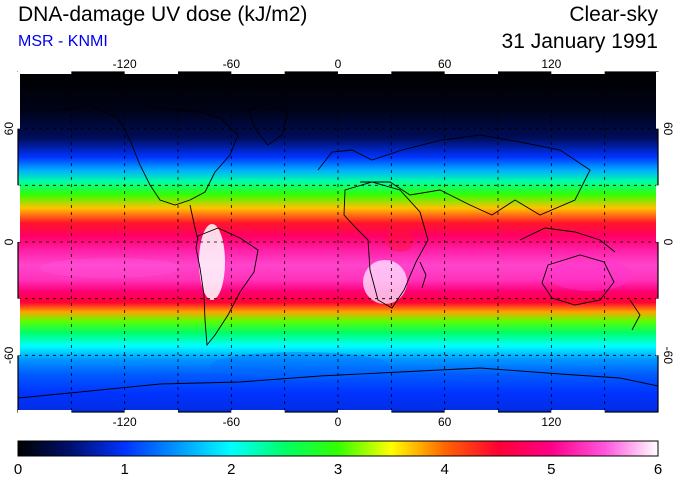  Describe the element at coordinates (658, 469) in the screenshot. I see `colorbar-tick-label: 6` at that location.